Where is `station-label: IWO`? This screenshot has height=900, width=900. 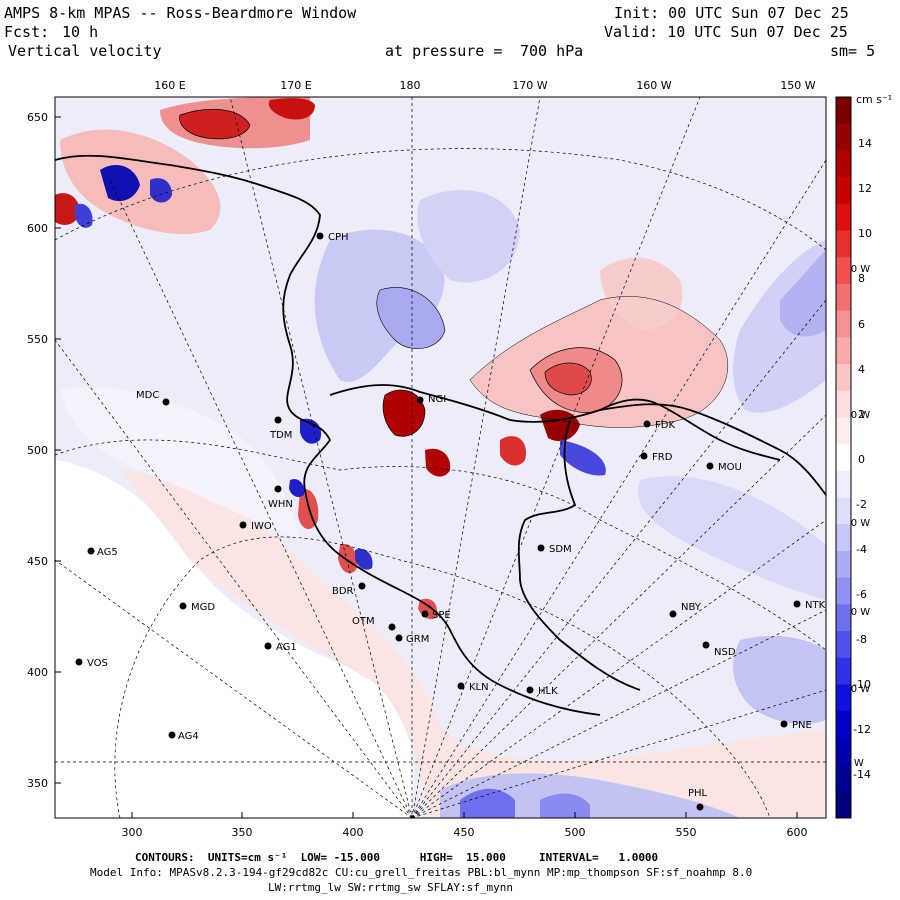
station-label: IWO is located at coordinates (261, 526).